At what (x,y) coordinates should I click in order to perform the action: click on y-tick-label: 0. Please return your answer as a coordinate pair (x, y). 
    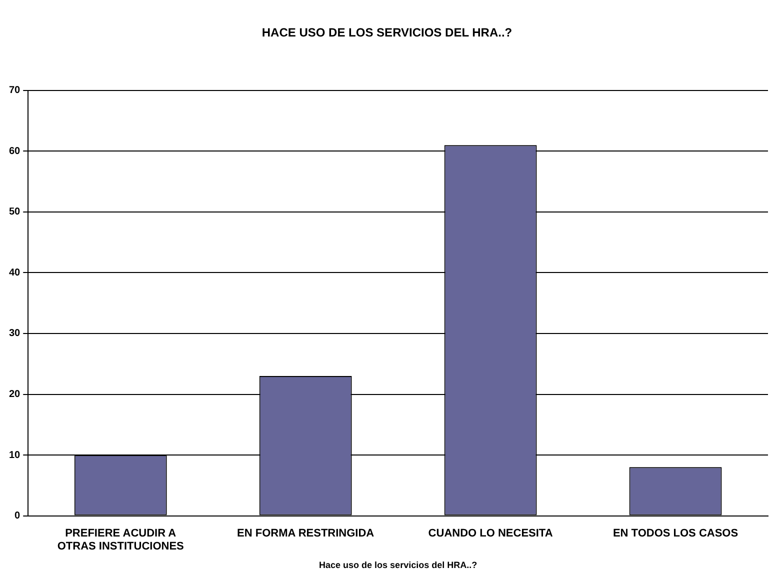
    Looking at the image, I should click on (17, 516).